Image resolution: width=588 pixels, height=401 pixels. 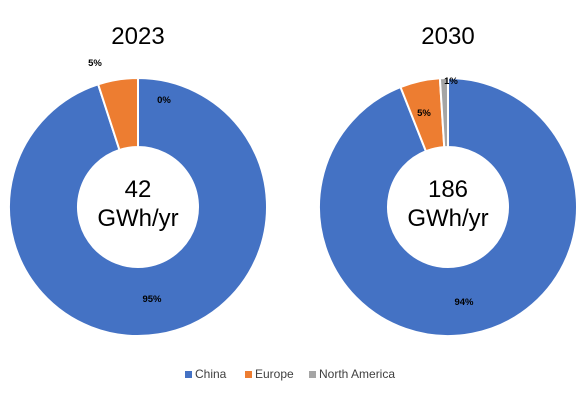 What do you see at coordinates (357, 374) in the screenshot?
I see `legend-label-north-america: North America` at bounding box center [357, 374].